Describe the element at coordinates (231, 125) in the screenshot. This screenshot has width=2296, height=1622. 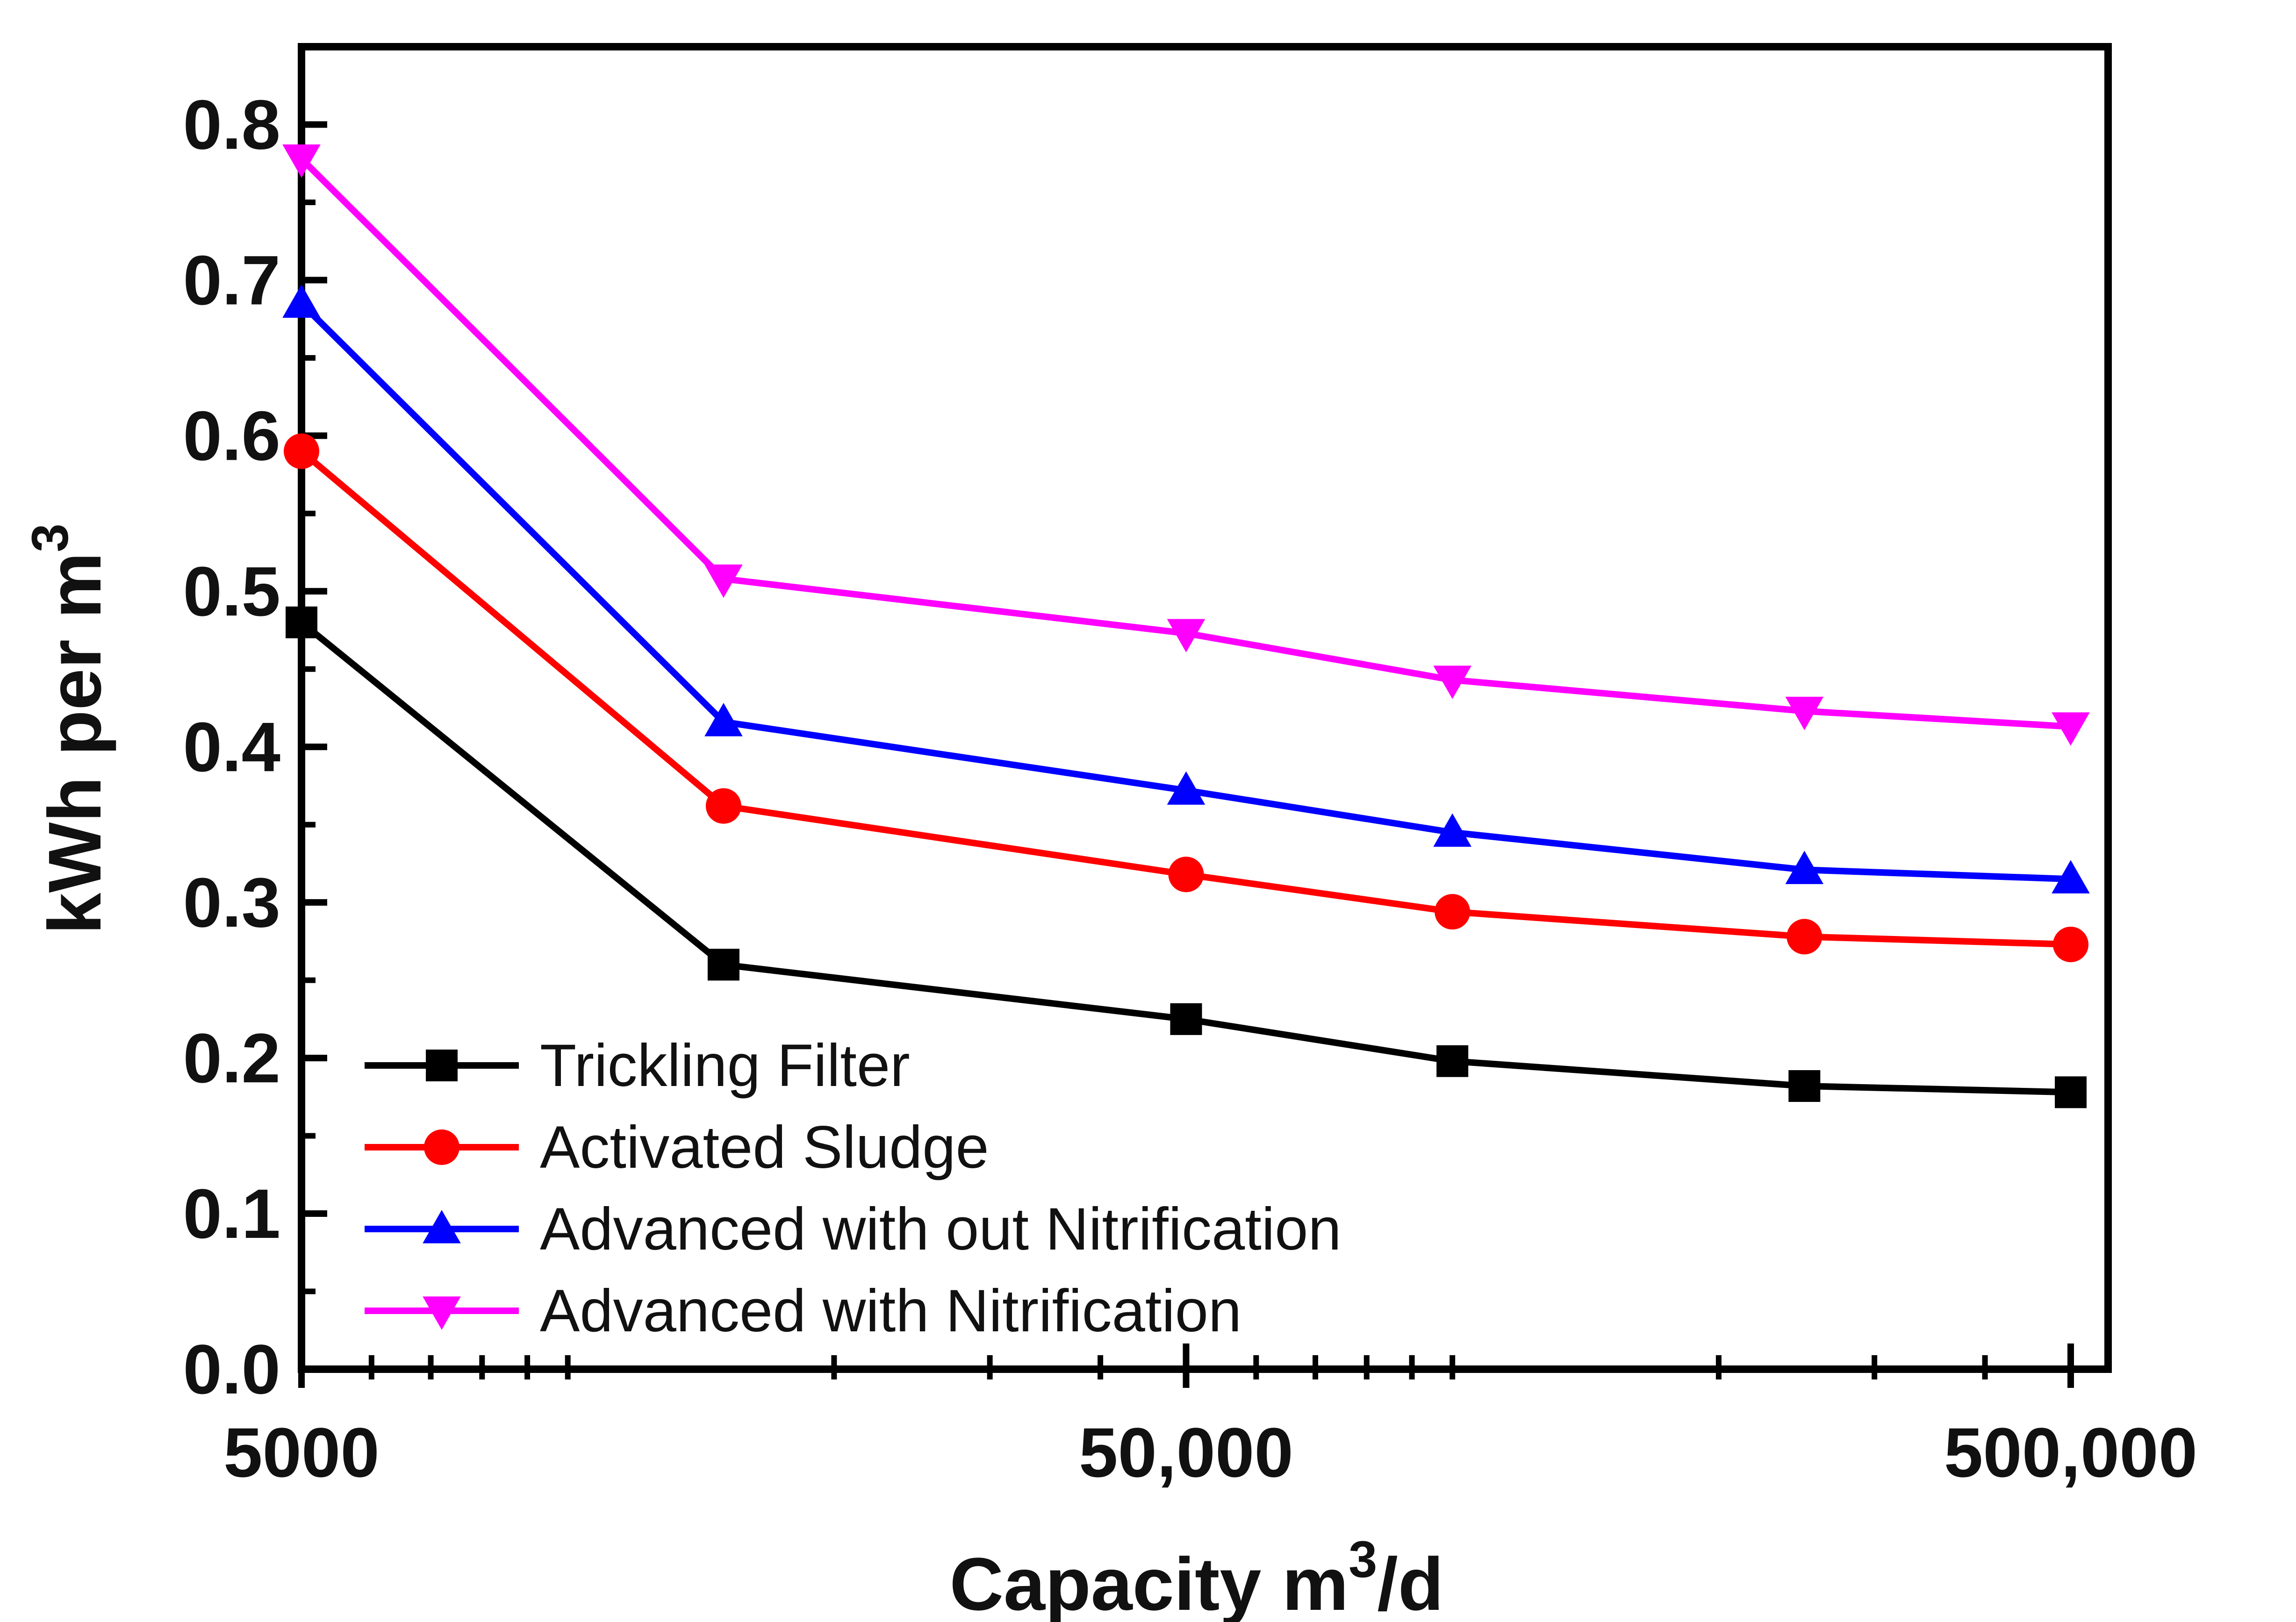
I see `y-tick-label: 0.8` at that location.